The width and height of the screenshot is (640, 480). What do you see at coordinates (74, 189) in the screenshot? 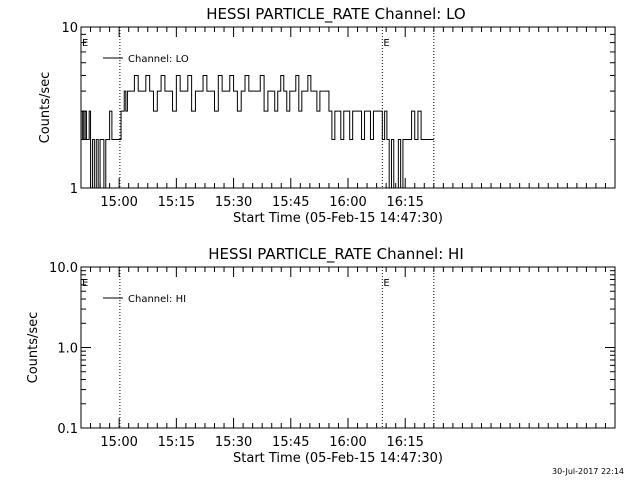
I see `y-tick-label: 1` at bounding box center [74, 189].